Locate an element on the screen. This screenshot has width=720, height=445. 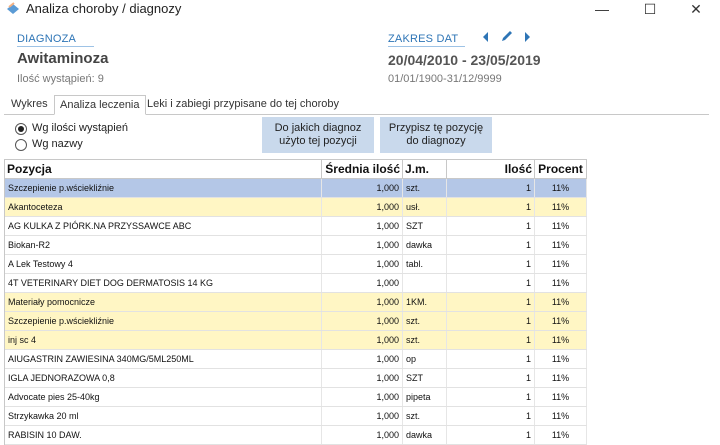
table-row: A Lek Testowy 4 1,000 tabl. 1 11% is located at coordinates (296, 264).